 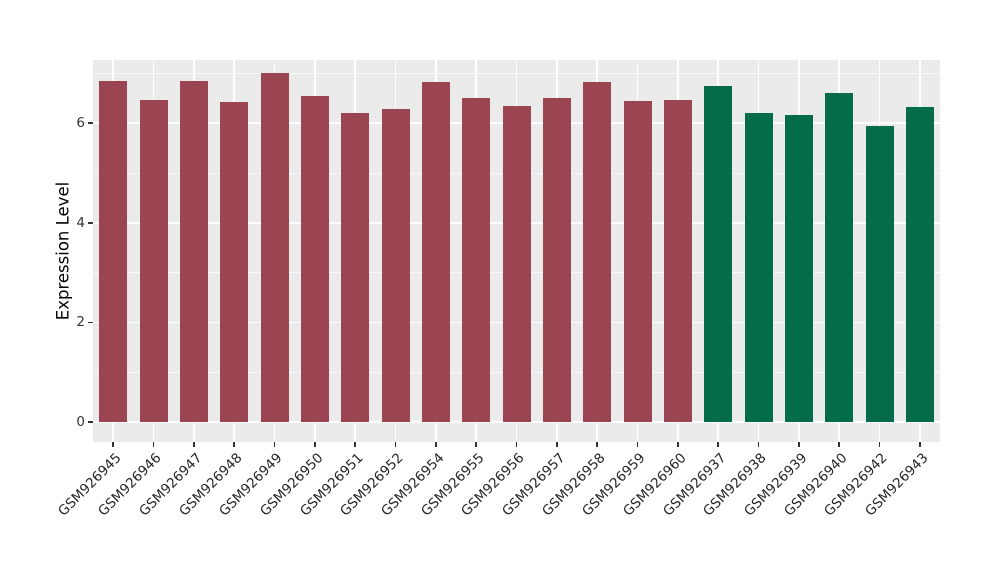 What do you see at coordinates (435, 252) in the screenshot?
I see `bar-GSM926954` at bounding box center [435, 252].